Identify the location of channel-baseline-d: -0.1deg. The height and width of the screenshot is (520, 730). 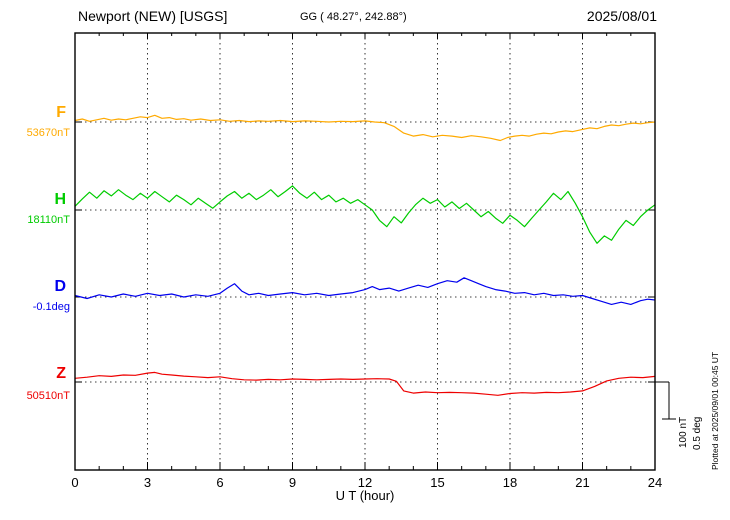
(51, 307).